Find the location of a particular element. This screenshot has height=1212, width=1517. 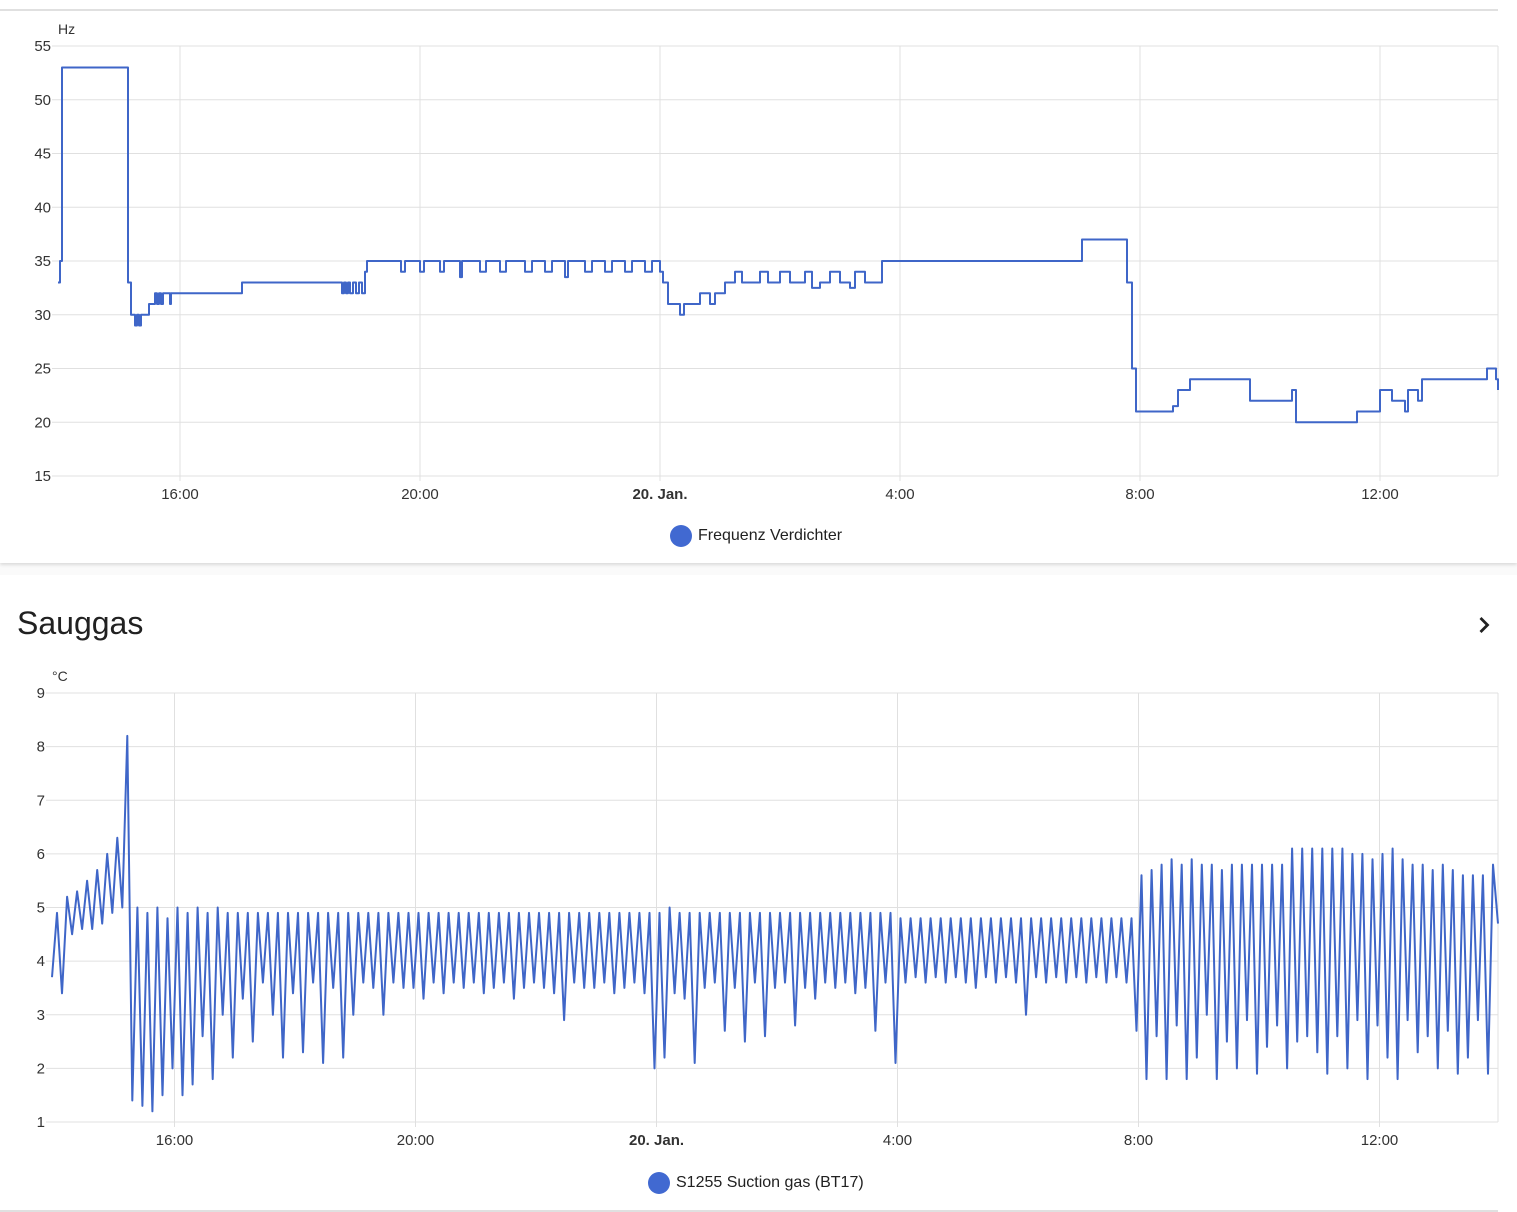

y-tick-label: 2 is located at coordinates (41, 1068).